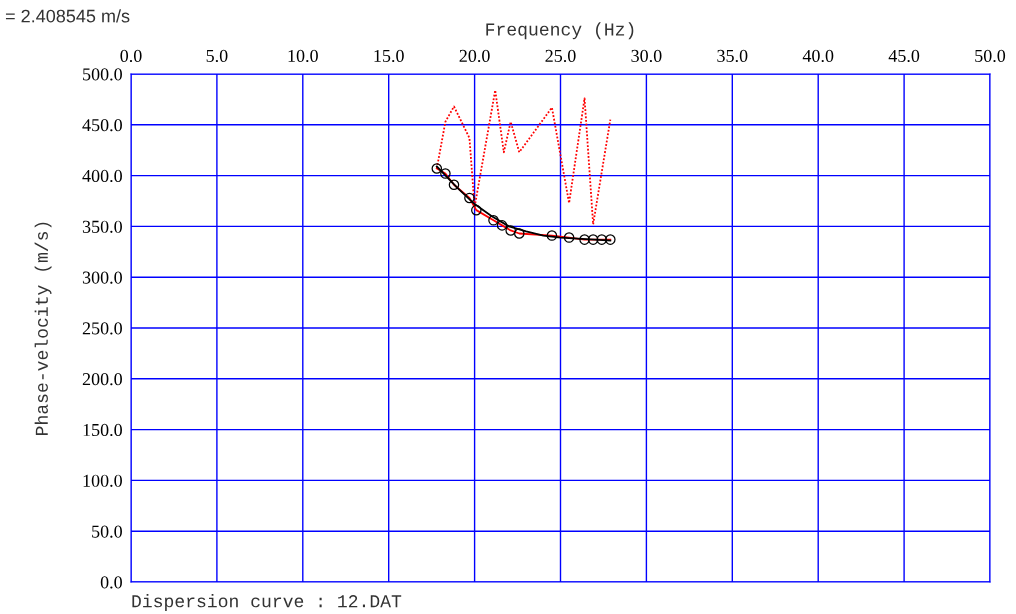 The height and width of the screenshot is (614, 1016). What do you see at coordinates (389, 56) in the screenshot?
I see `x-tick-label: 15.0` at bounding box center [389, 56].